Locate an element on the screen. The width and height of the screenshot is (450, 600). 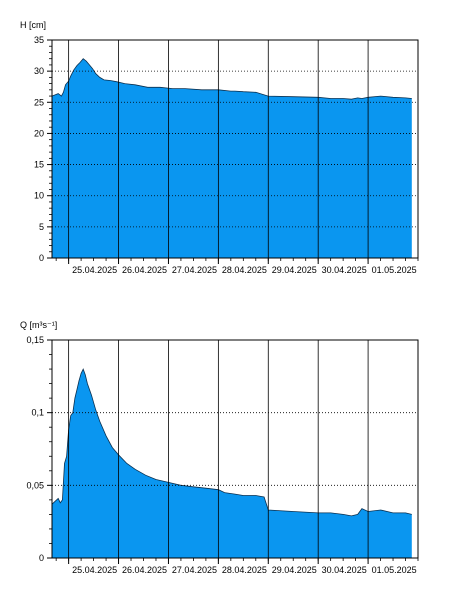
y-tick-label: 0,05 is located at coordinates (35, 485).